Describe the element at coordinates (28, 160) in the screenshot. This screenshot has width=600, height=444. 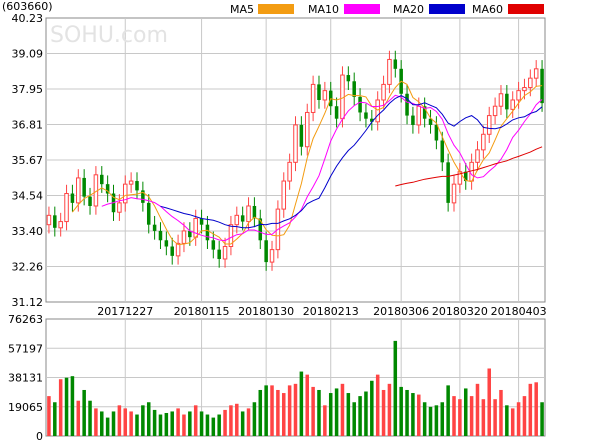
I see `price-tick-label: 35.67` at that location.